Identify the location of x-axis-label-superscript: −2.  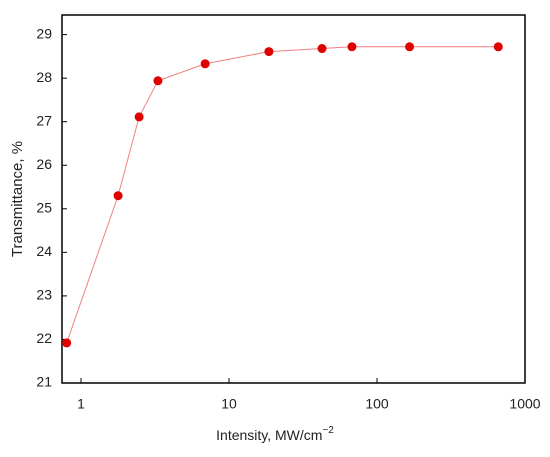
(328, 430).